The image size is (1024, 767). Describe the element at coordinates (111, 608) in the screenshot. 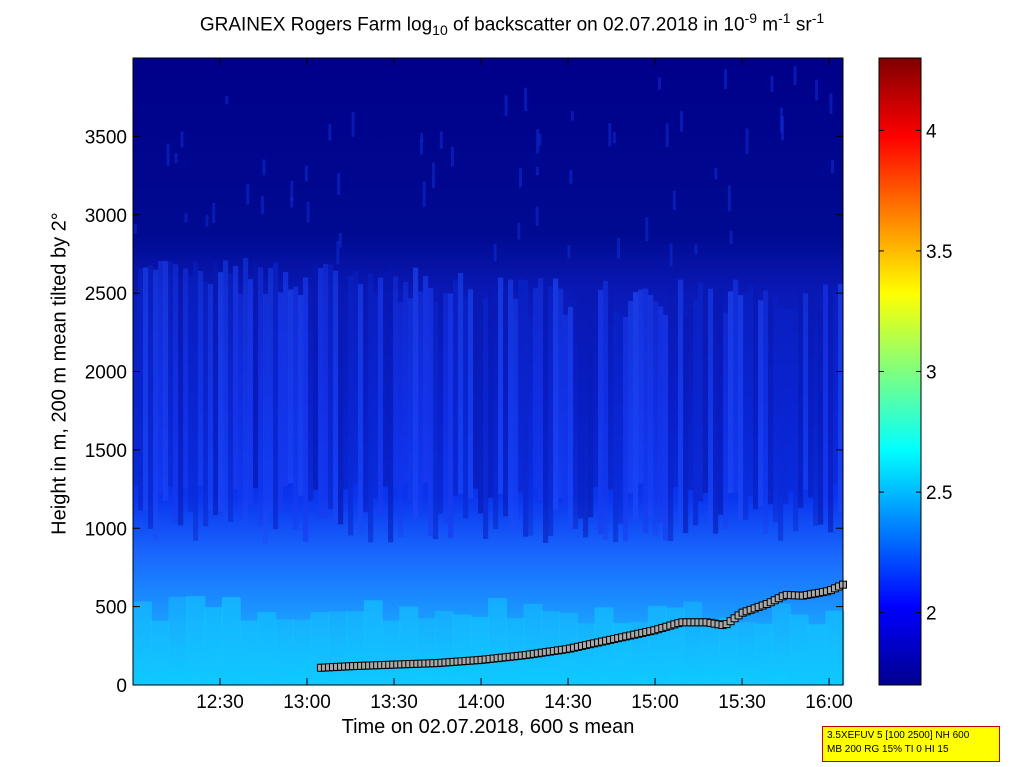

I see `y-tick-label: 500` at that location.